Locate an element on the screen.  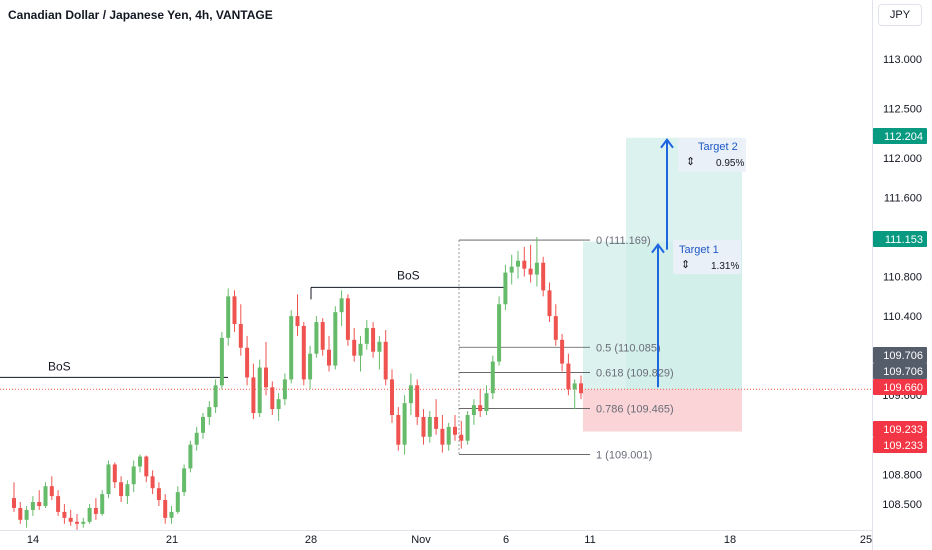
target-2-box: Target 2 ⇕ 0.95% is located at coordinates (712, 155).